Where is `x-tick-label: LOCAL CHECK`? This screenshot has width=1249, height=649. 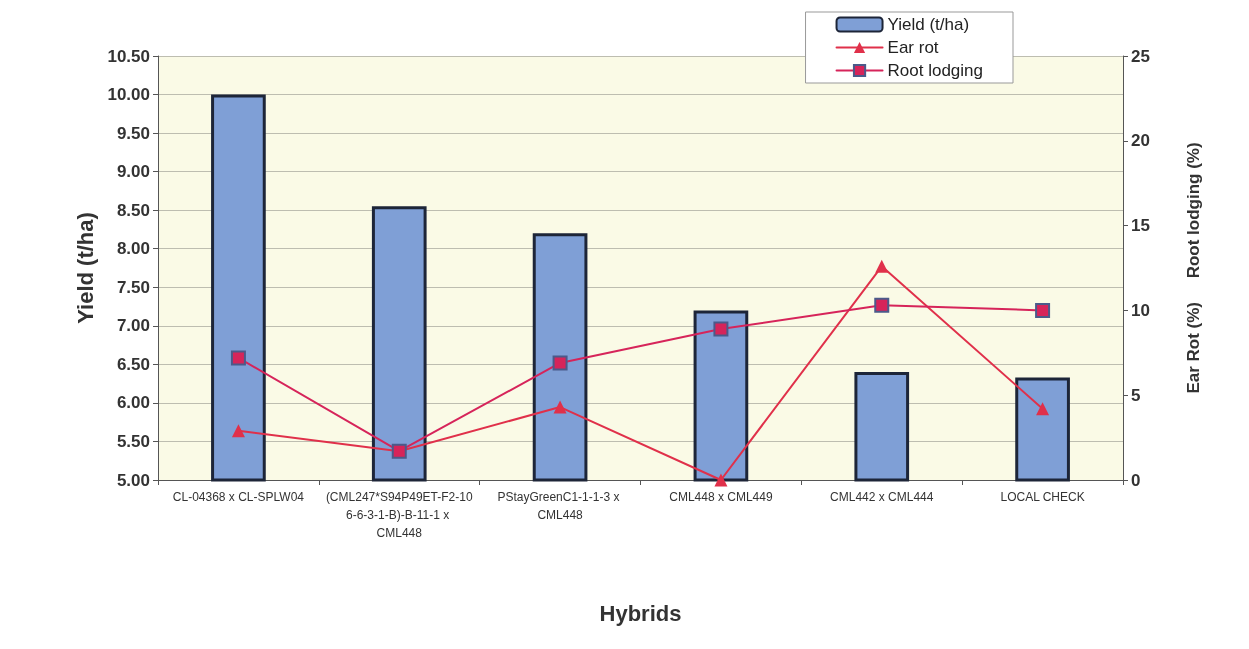 x-tick-label: LOCAL CHECK is located at coordinates (1042, 497).